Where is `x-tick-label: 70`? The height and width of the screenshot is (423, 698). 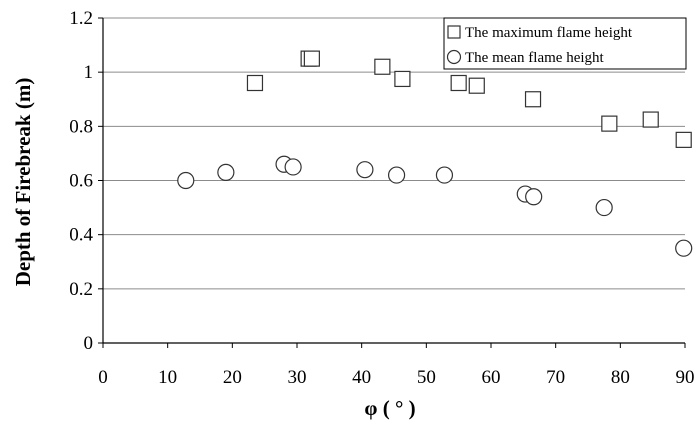 x-tick-label: 70 is located at coordinates (555, 377).